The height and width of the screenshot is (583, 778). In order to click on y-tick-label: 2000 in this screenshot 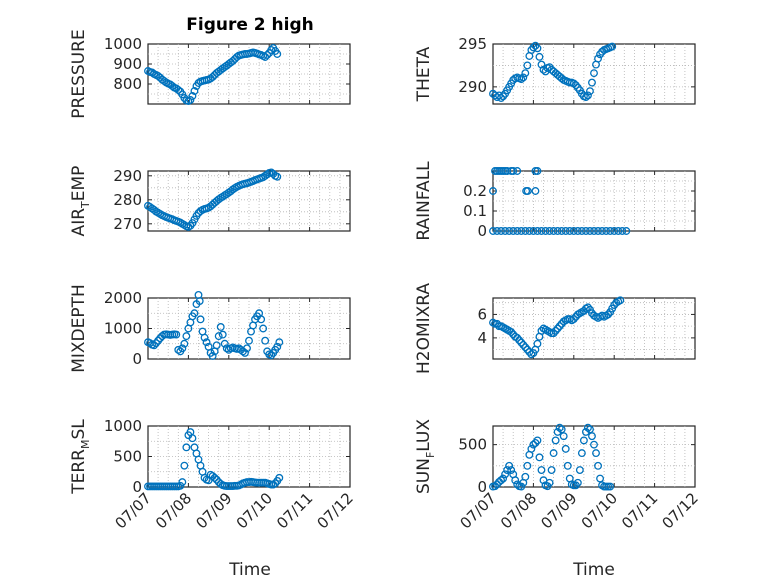, I will do `click(123, 298)`.